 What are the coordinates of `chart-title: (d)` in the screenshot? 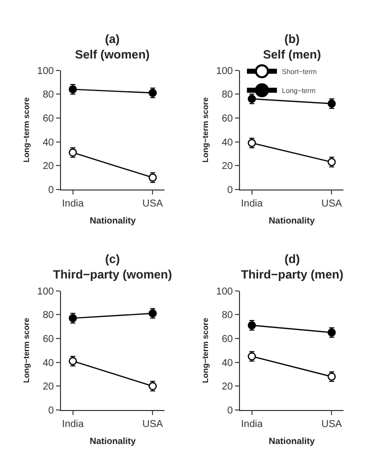 It's located at (292, 259).